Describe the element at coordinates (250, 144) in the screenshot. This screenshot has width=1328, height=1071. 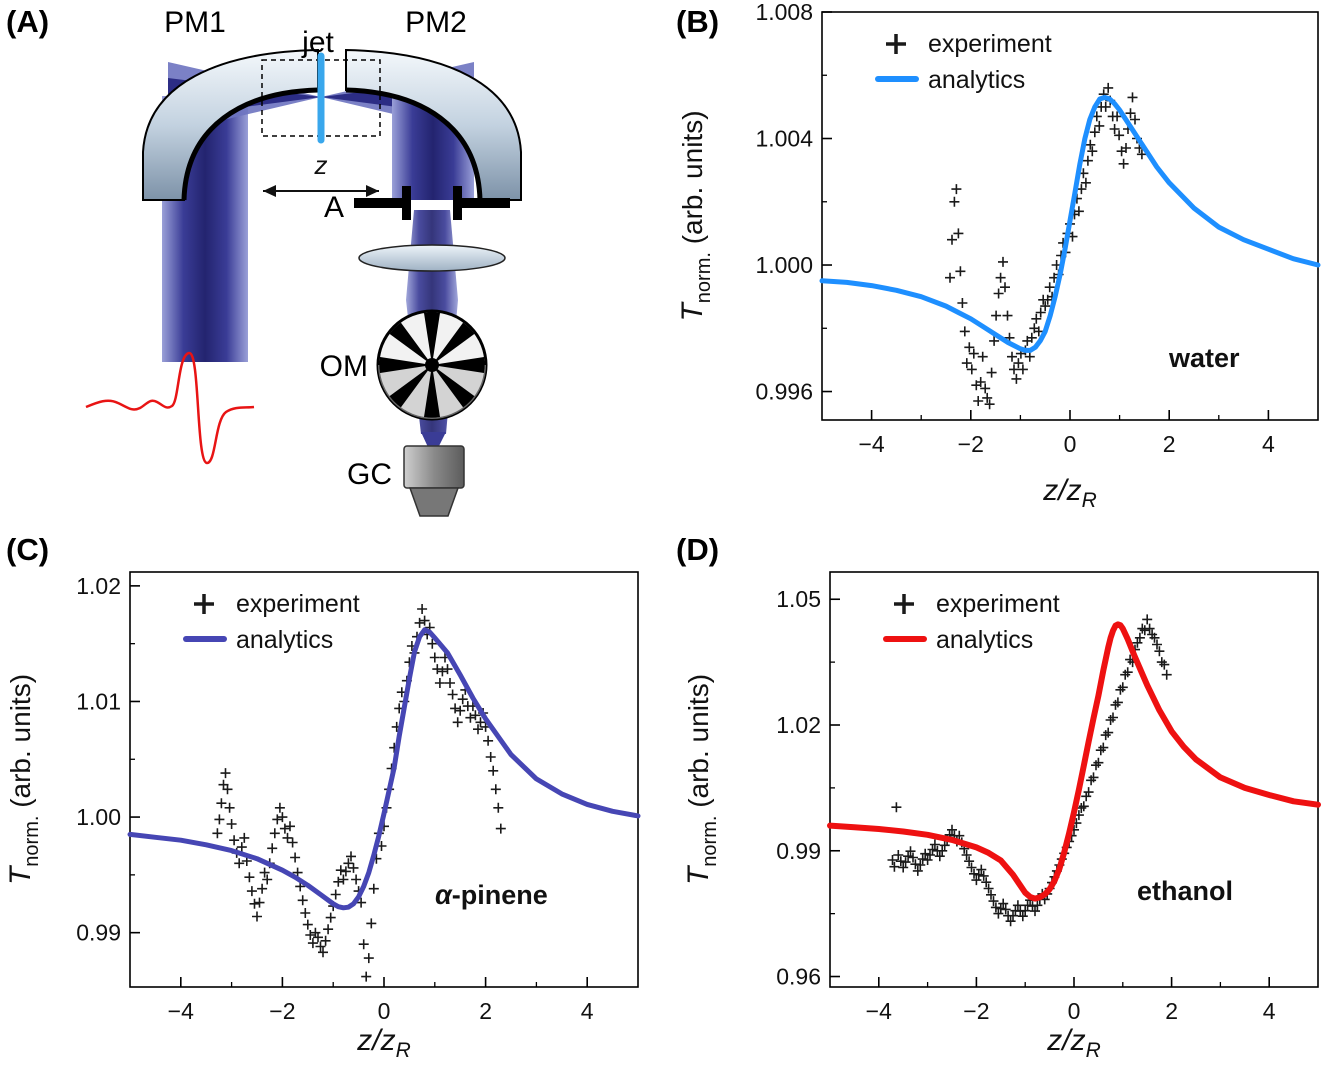
I see `pm1-reflective-face` at that location.